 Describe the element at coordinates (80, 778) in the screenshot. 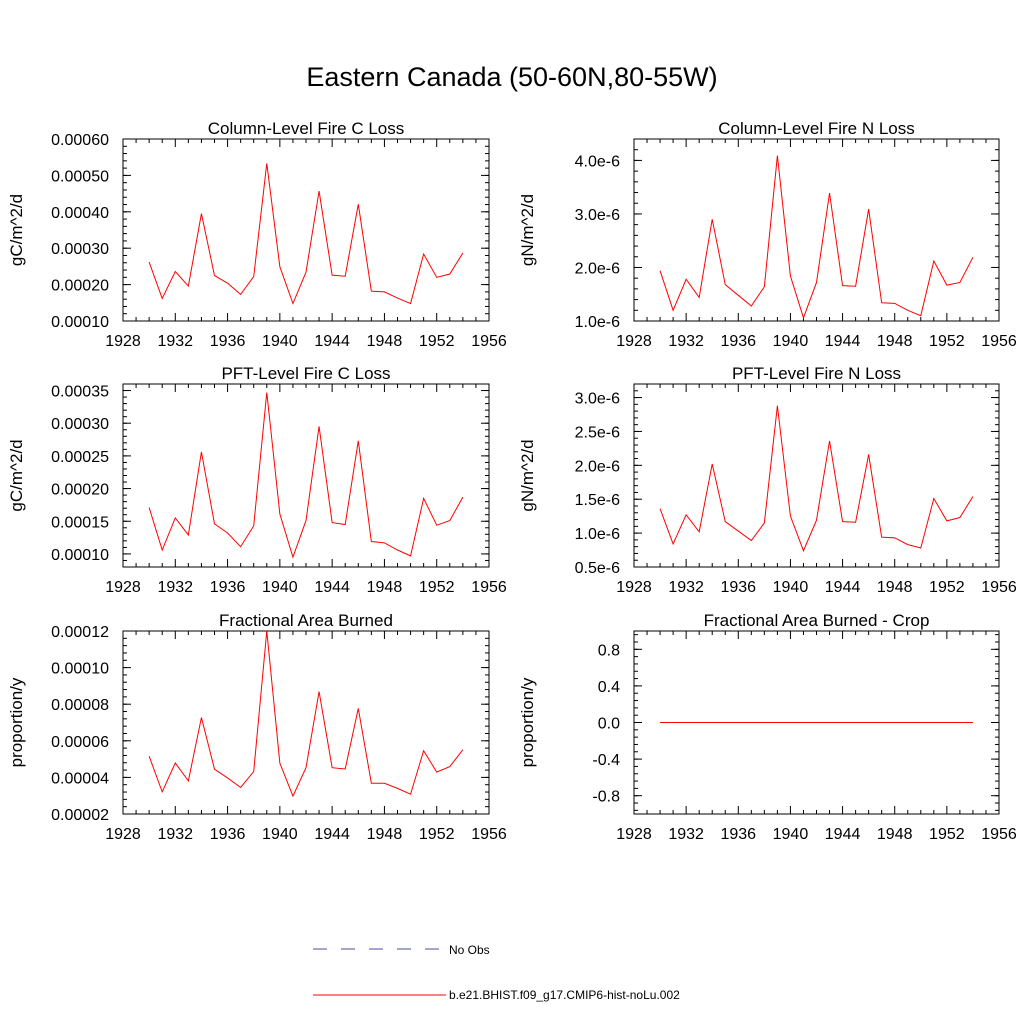

I see `y-tick-label: 0.00004` at that location.